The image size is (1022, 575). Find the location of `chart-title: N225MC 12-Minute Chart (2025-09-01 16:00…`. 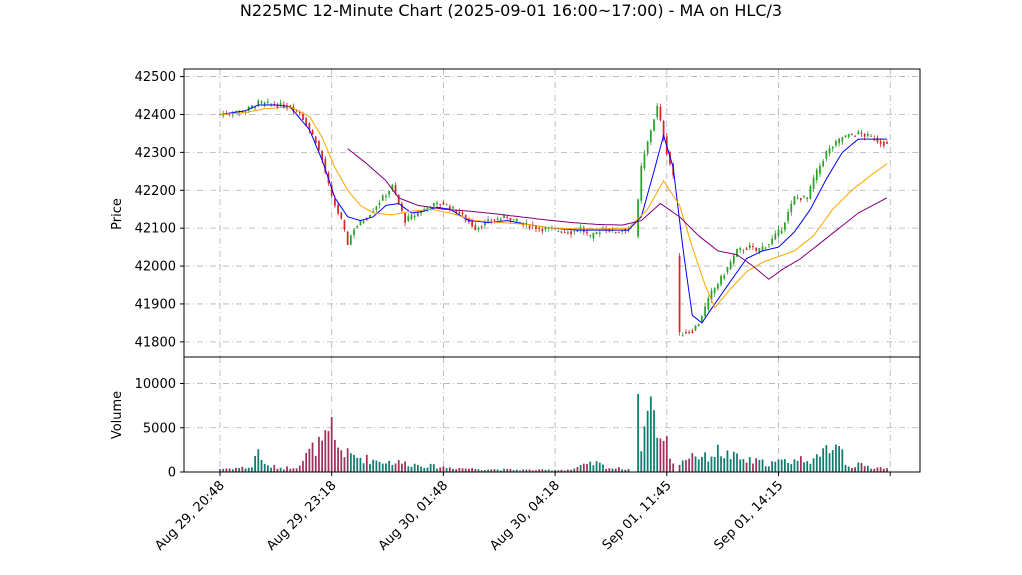

chart-title: N225MC 12-Minute Chart (2025-09-01 16:00… is located at coordinates (511, 10).